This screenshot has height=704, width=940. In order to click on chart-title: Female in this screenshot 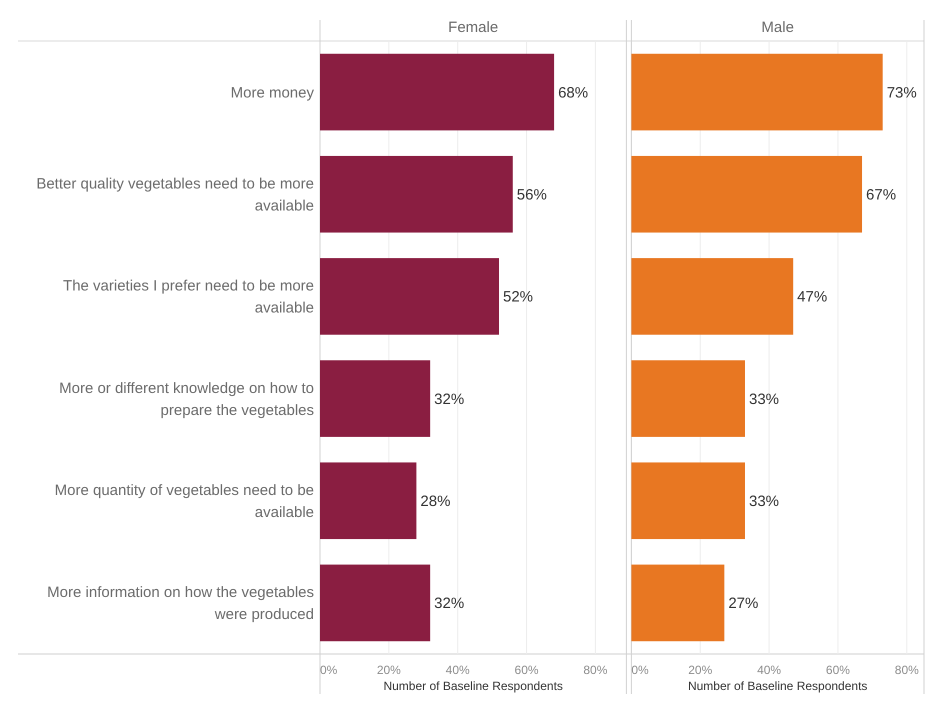, I will do `click(473, 27)`.